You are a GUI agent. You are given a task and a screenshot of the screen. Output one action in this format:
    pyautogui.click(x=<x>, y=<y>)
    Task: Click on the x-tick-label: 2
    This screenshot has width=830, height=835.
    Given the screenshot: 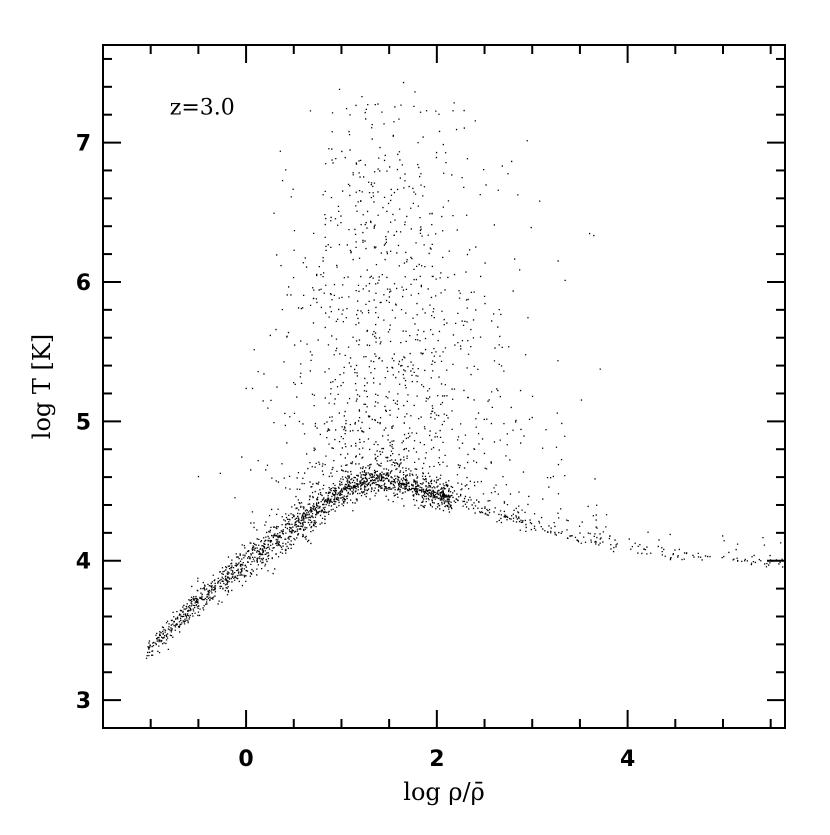 What is the action you would take?
    pyautogui.click(x=436, y=759)
    